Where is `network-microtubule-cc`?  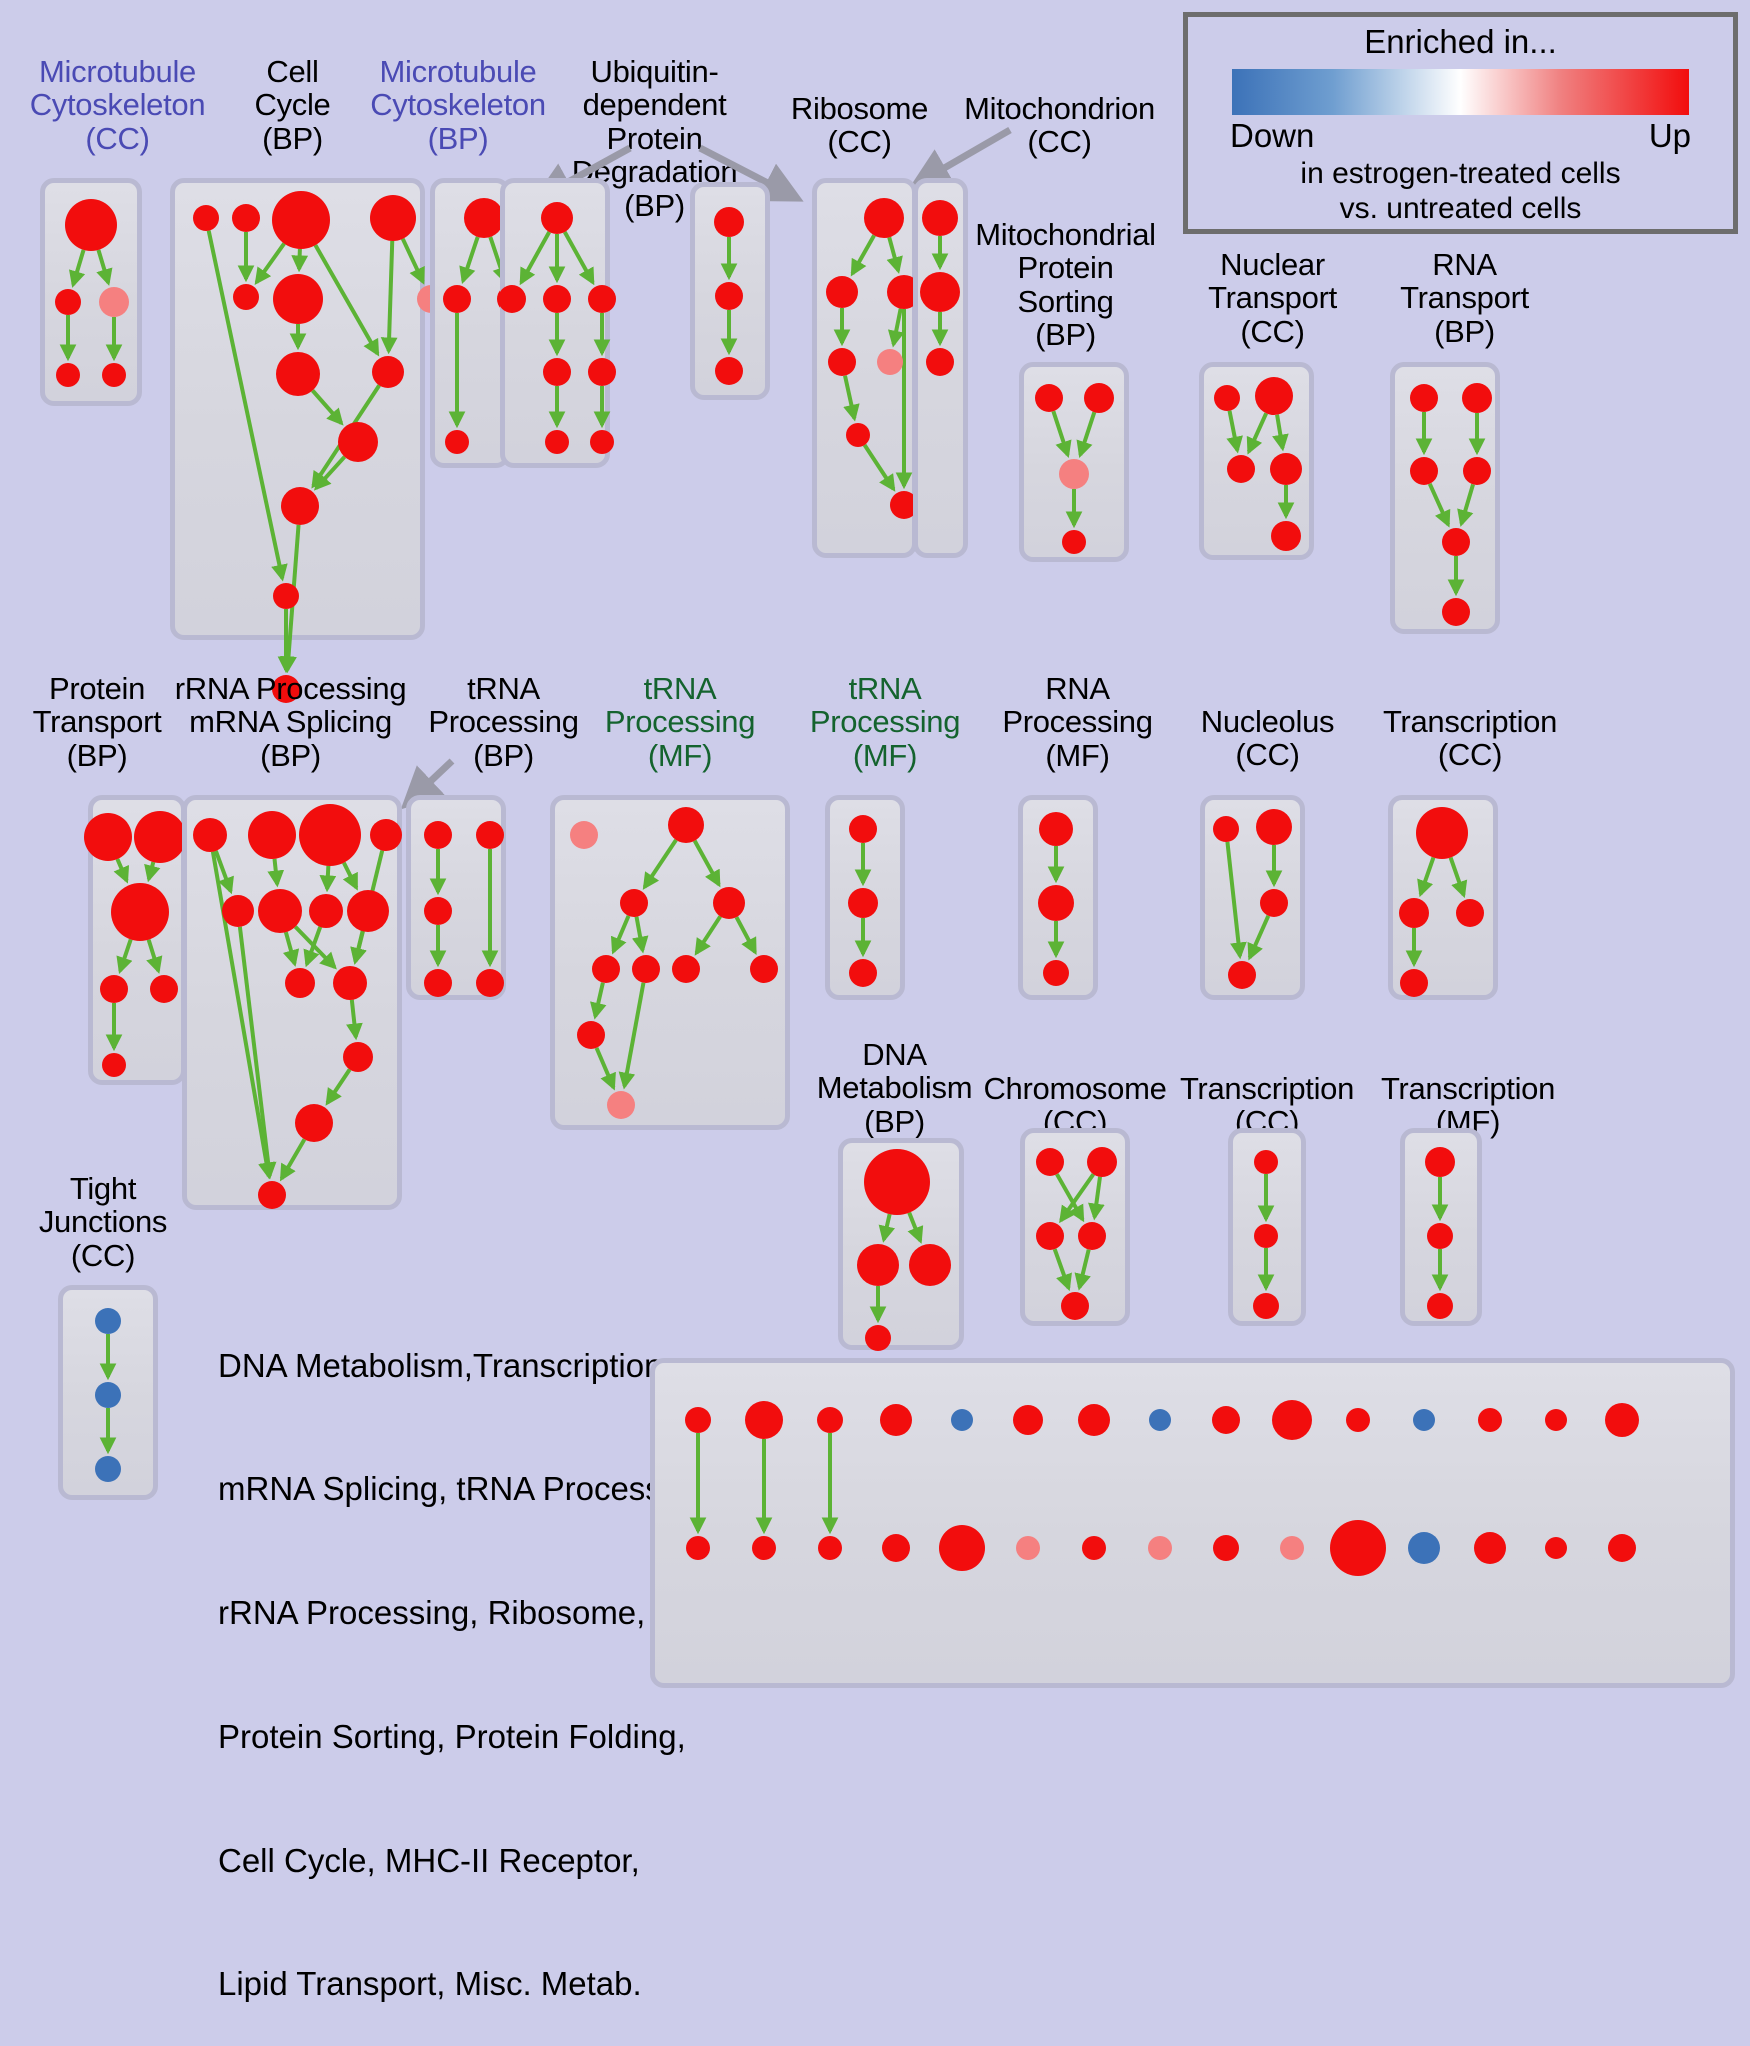
network-microtubule-cc is located at coordinates (92, 293).